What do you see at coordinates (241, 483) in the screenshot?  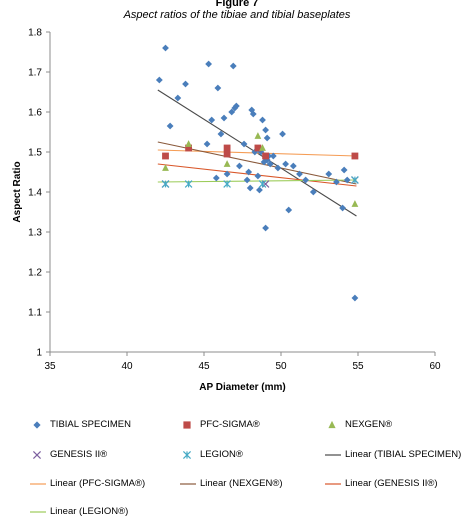 I see `legend-label: Linear (NEXGEN®)` at bounding box center [241, 483].